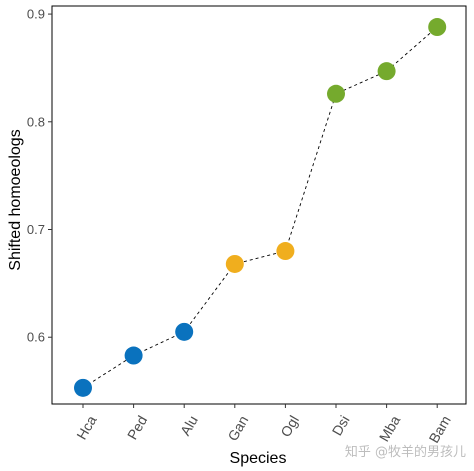  Describe the element at coordinates (440, 429) in the screenshot. I see `x-tick-label: Bam` at that location.